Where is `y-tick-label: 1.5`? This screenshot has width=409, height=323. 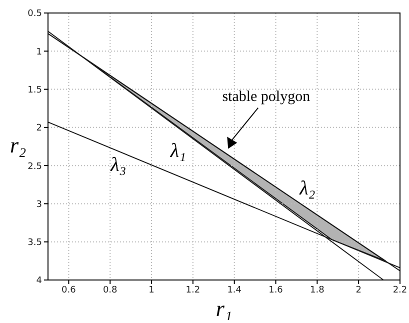
y-tick-label: 1.5 is located at coordinates (35, 90).